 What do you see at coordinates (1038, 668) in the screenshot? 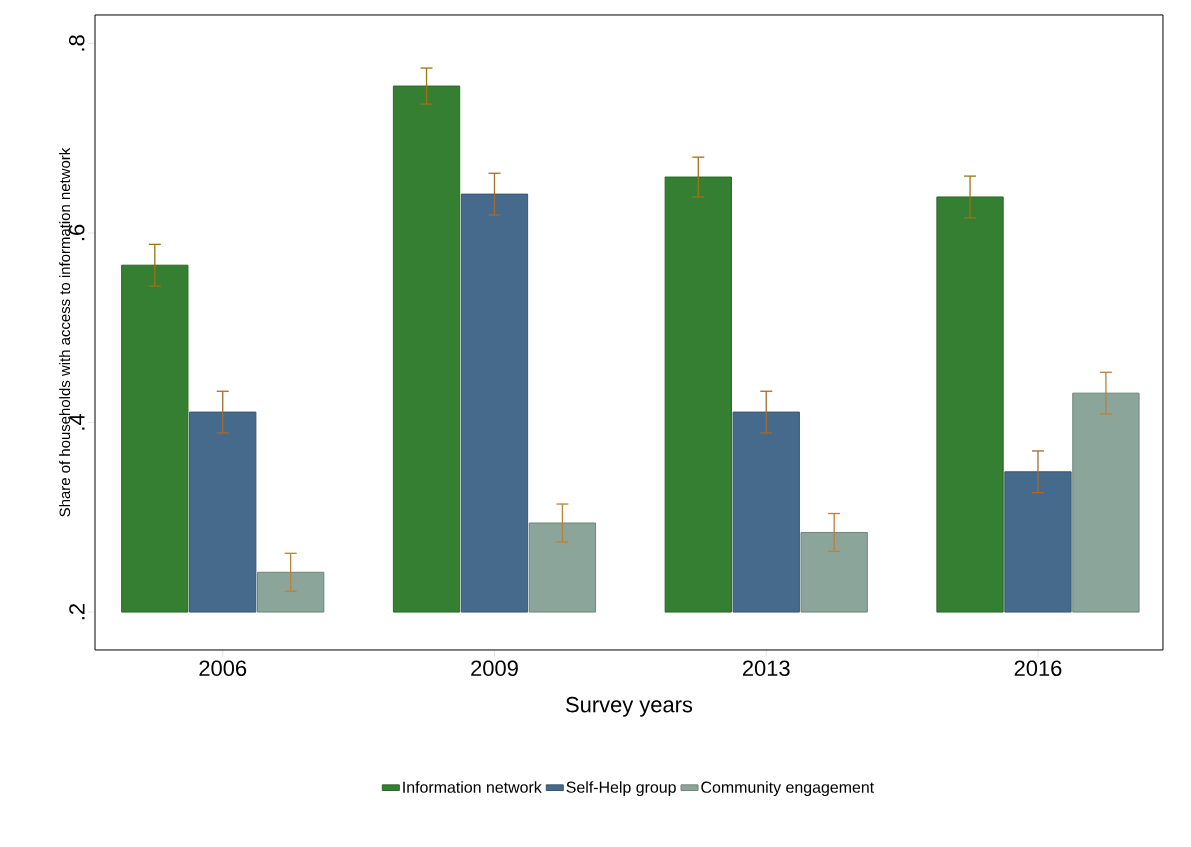
I see `x-tick-label: 2016` at bounding box center [1038, 668].